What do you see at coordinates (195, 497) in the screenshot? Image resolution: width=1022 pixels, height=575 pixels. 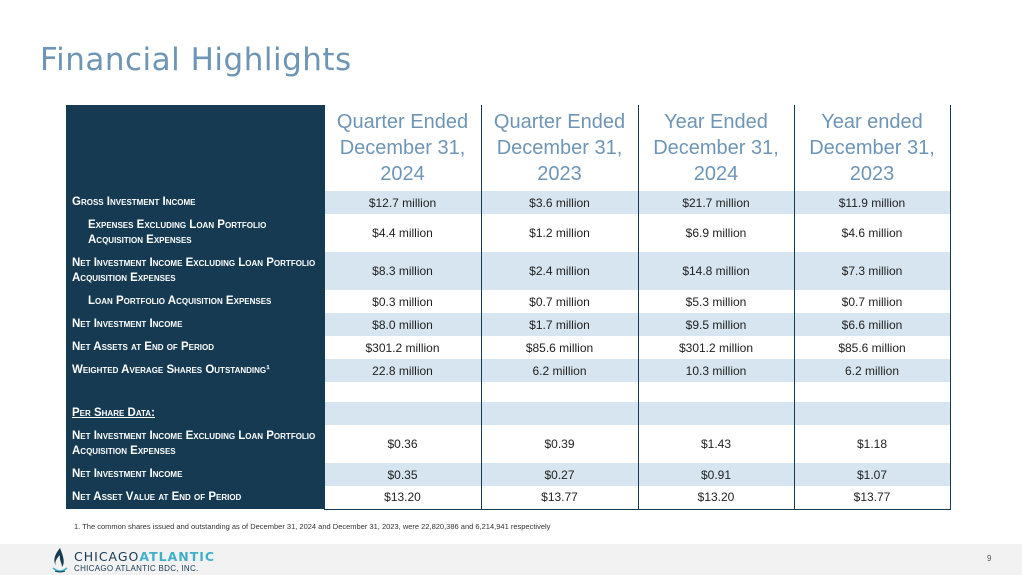 I see `row-label: Net Asset Value at End of Period` at bounding box center [195, 497].